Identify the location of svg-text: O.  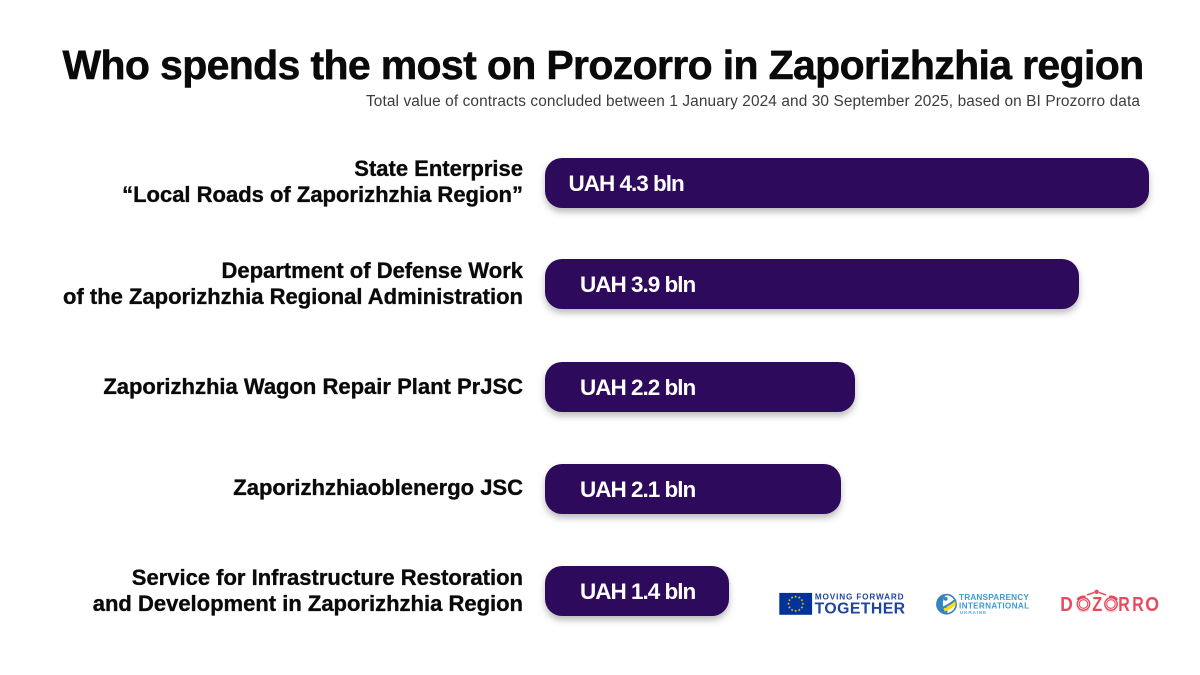
(1152, 605).